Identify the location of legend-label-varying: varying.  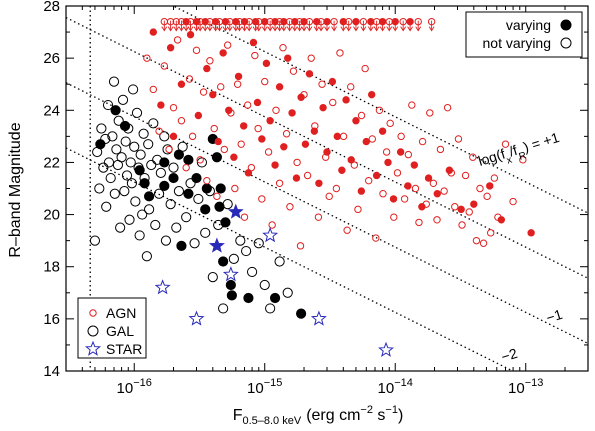
(528, 25).